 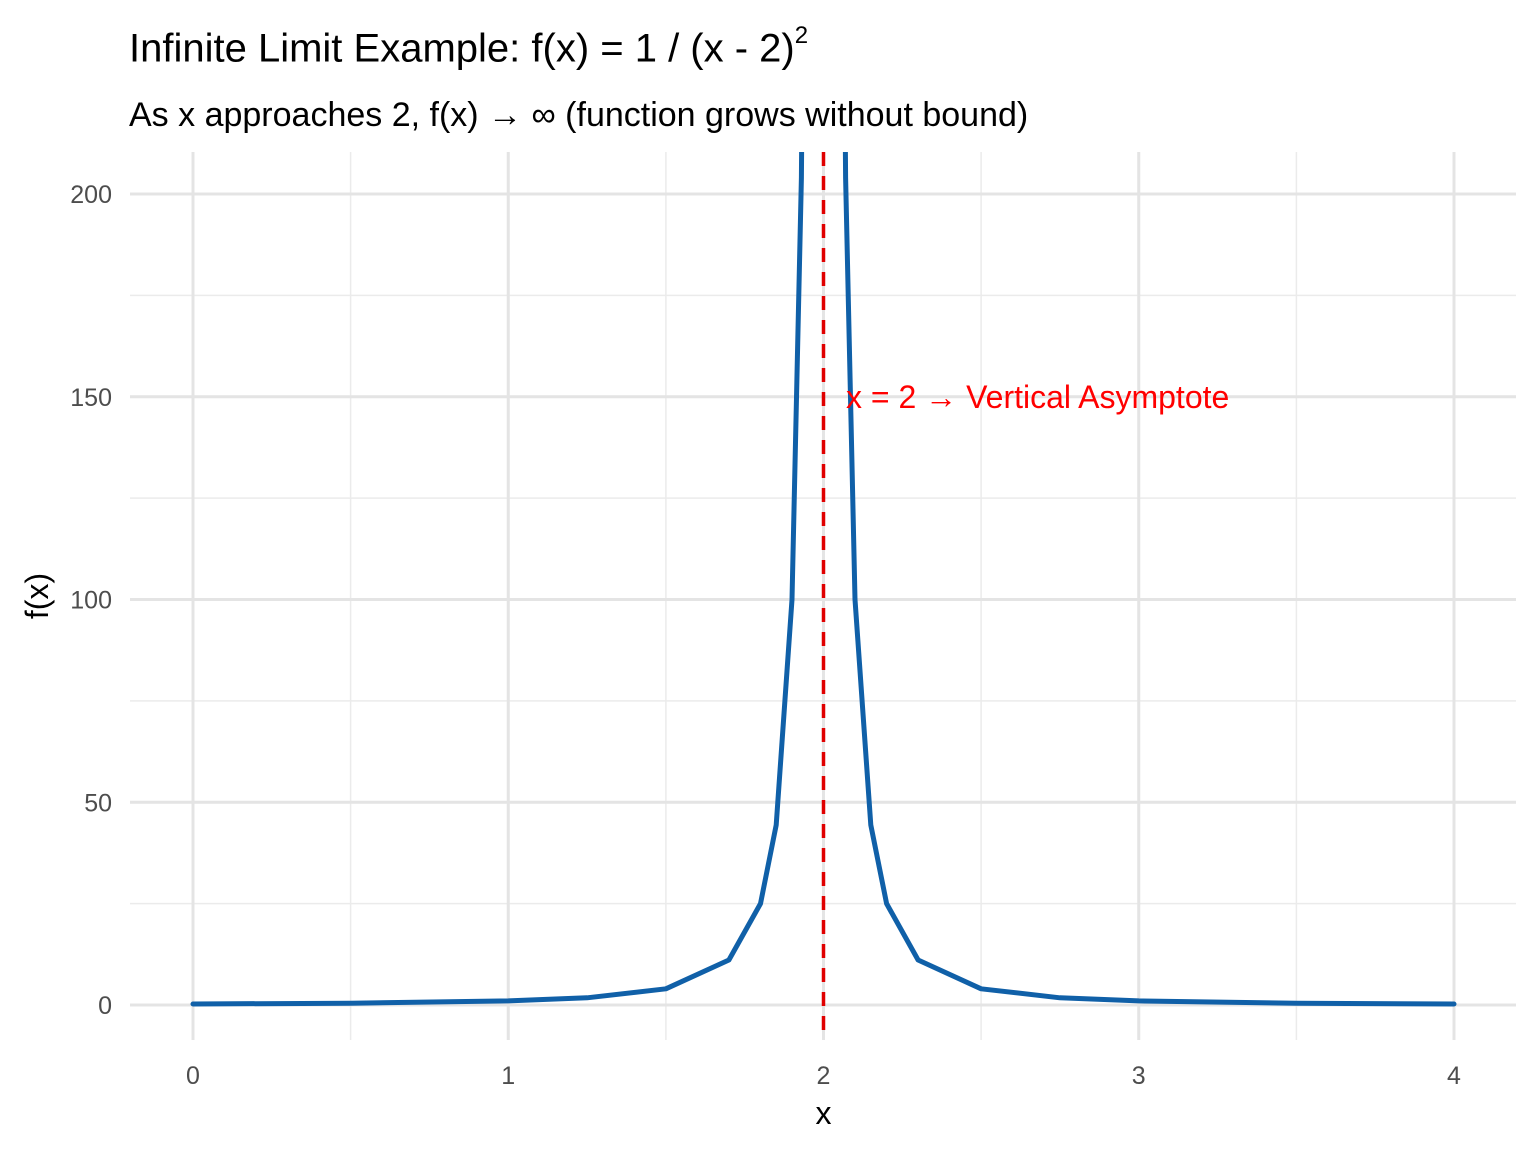 What do you see at coordinates (91, 601) in the screenshot?
I see `y-tick-label: 100` at bounding box center [91, 601].